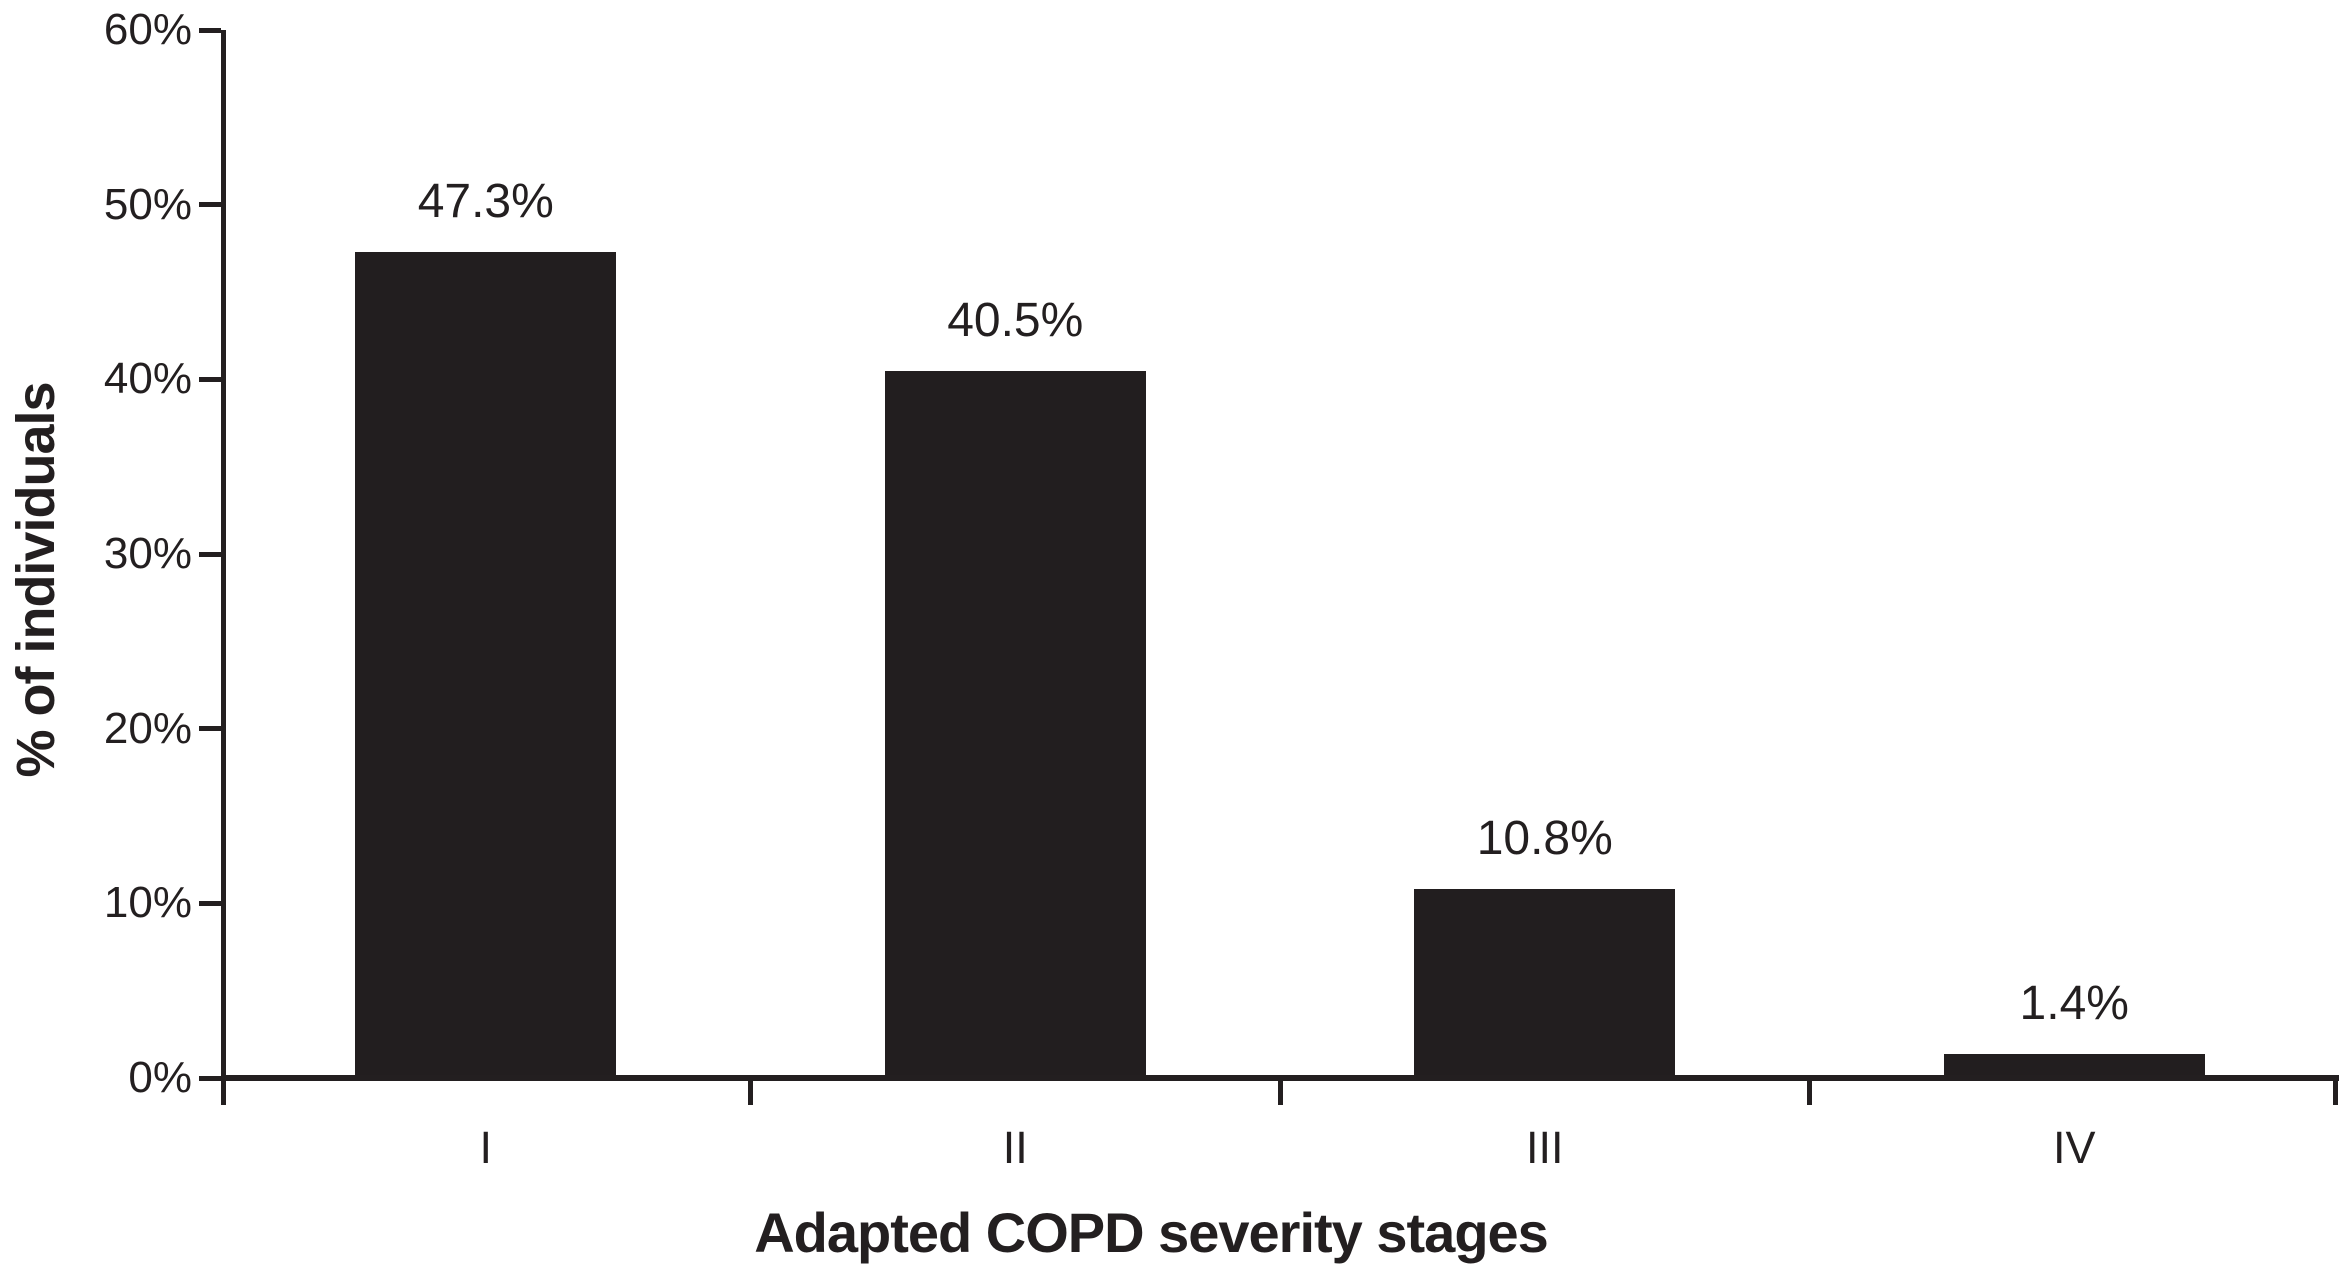  What do you see at coordinates (2074, 1065) in the screenshot?
I see `bar-IV` at bounding box center [2074, 1065].